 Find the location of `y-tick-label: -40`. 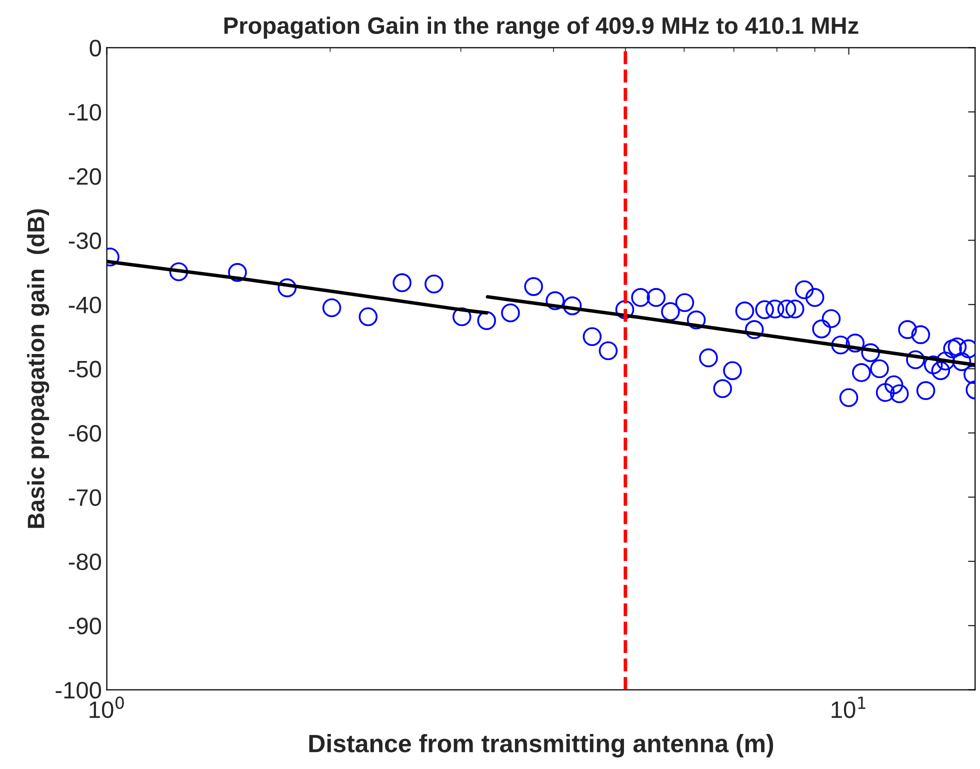

y-tick-label: -40 is located at coordinates (85, 305).